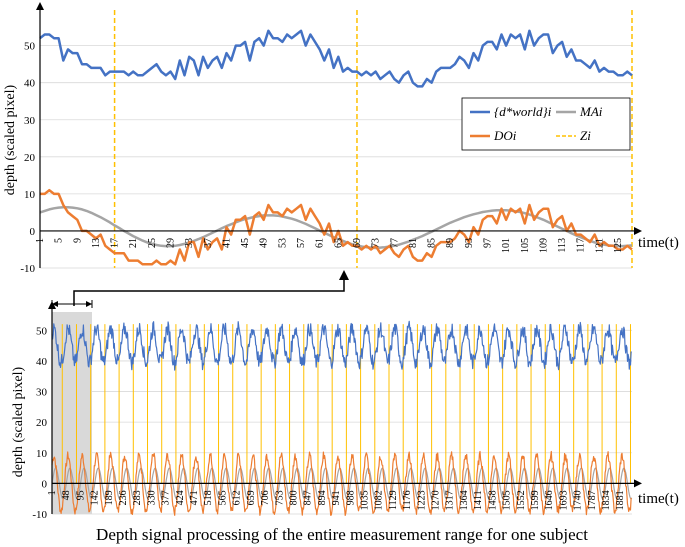 Image resolution: width=685 pixels, height=547 pixels. Describe the element at coordinates (308, 497) in the screenshot. I see `bottom-xtick-18: 847` at that location.